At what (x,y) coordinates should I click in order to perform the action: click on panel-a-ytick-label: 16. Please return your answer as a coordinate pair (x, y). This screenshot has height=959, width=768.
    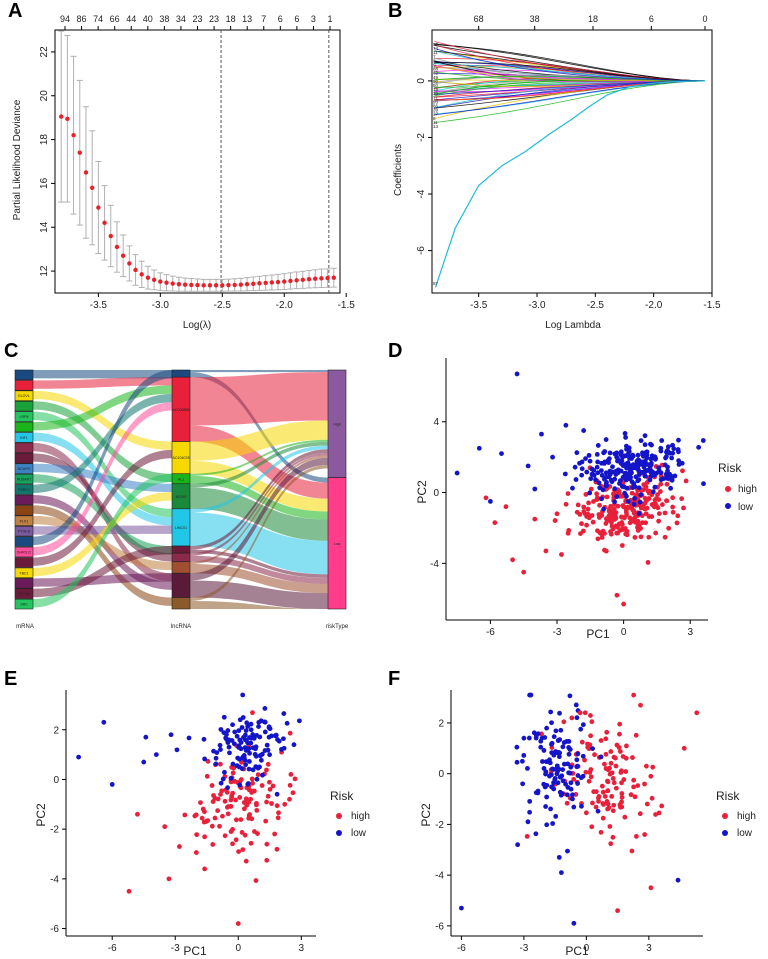
    Looking at the image, I should click on (44, 183).